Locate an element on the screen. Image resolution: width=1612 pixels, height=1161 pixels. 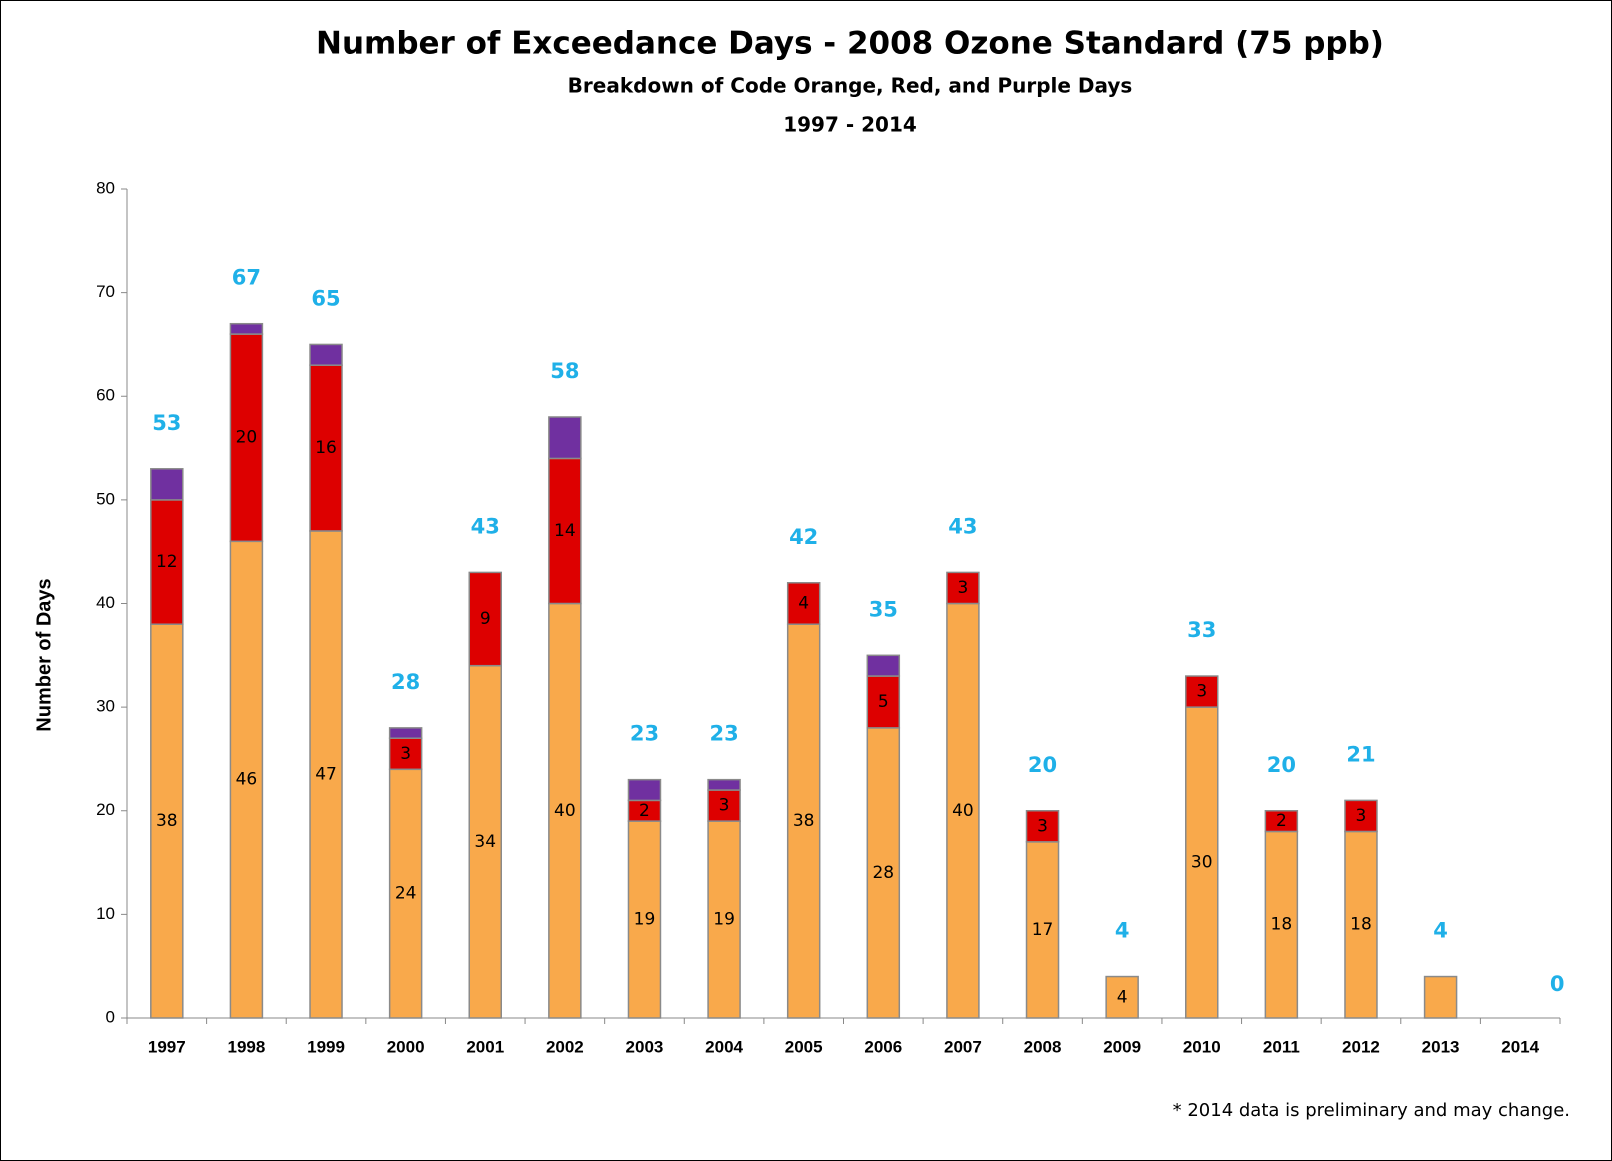
total-label: 35 is located at coordinates (883, 609).